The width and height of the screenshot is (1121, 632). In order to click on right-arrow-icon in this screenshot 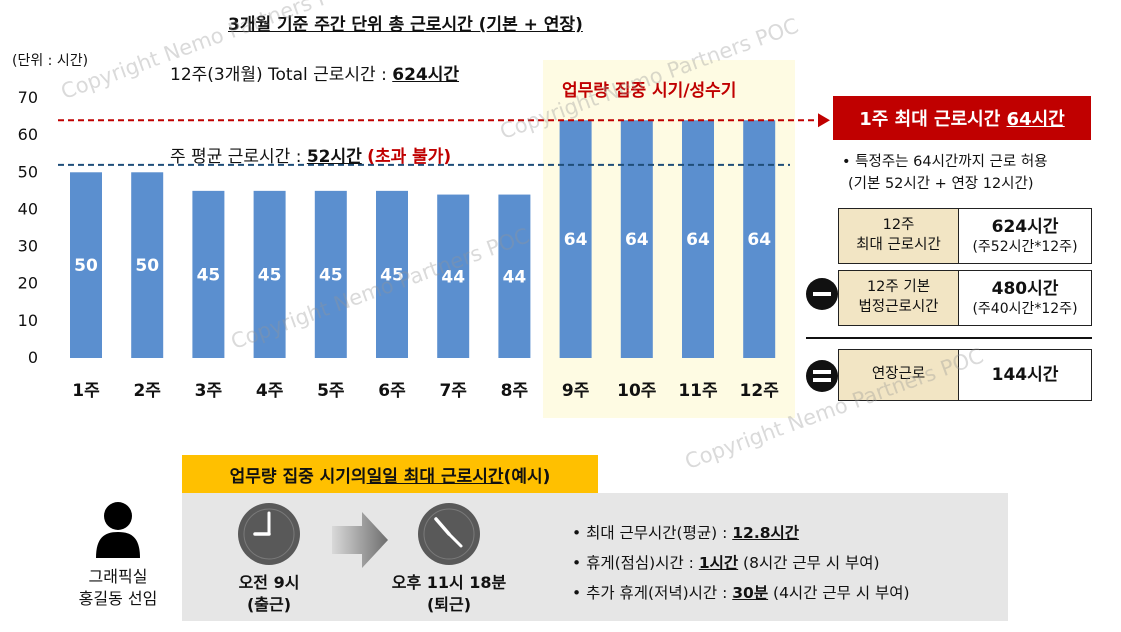, I will do `click(360, 540)`.